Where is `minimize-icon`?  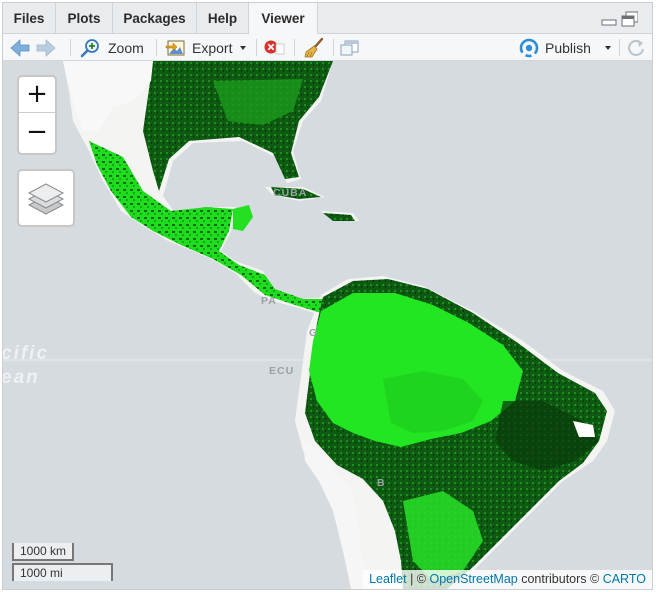 minimize-icon is located at coordinates (609, 19).